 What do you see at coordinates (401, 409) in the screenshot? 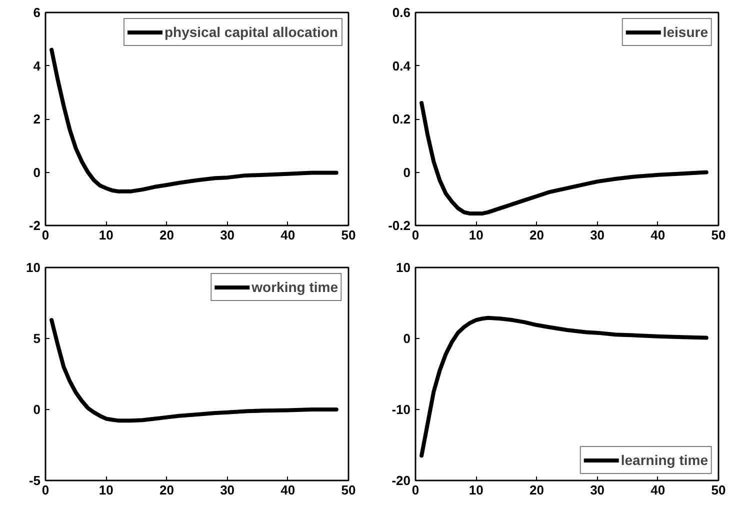
I see `y-tick-label: -10` at bounding box center [401, 409].